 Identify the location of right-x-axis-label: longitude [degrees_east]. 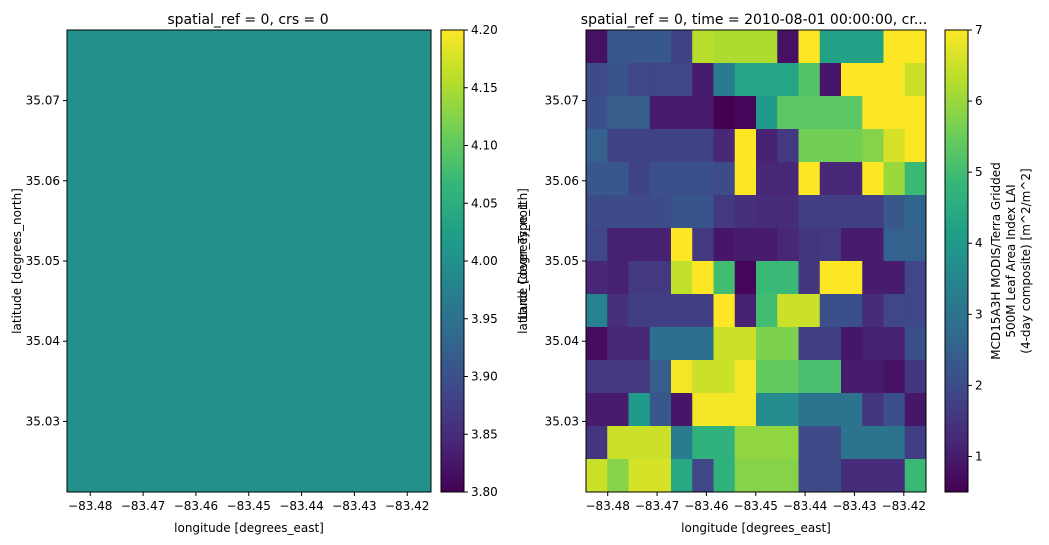
(756, 528).